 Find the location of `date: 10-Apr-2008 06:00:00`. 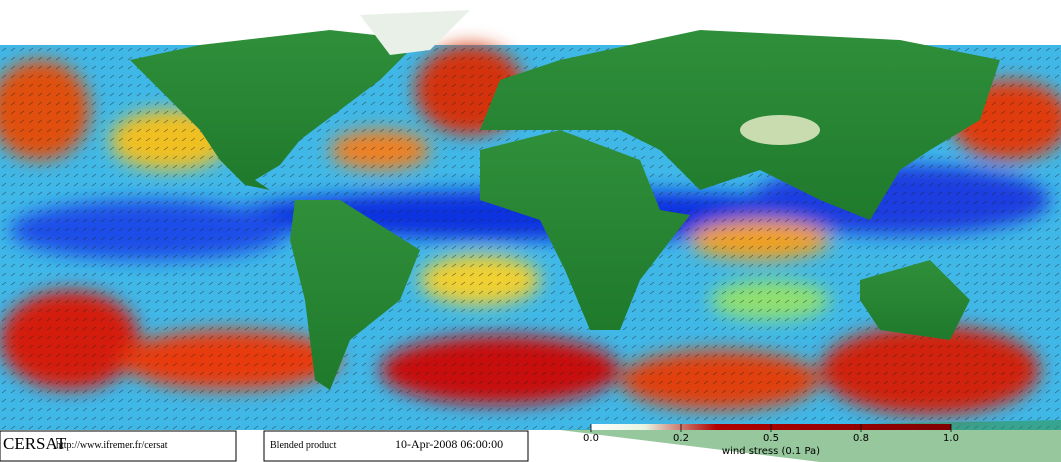

date: 10-Apr-2008 06:00:00 is located at coordinates (449, 444).